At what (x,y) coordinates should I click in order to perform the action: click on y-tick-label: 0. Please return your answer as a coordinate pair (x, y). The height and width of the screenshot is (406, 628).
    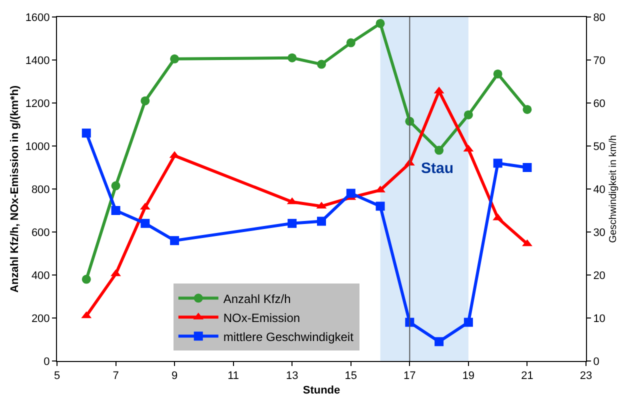
    Looking at the image, I should click on (47, 362).